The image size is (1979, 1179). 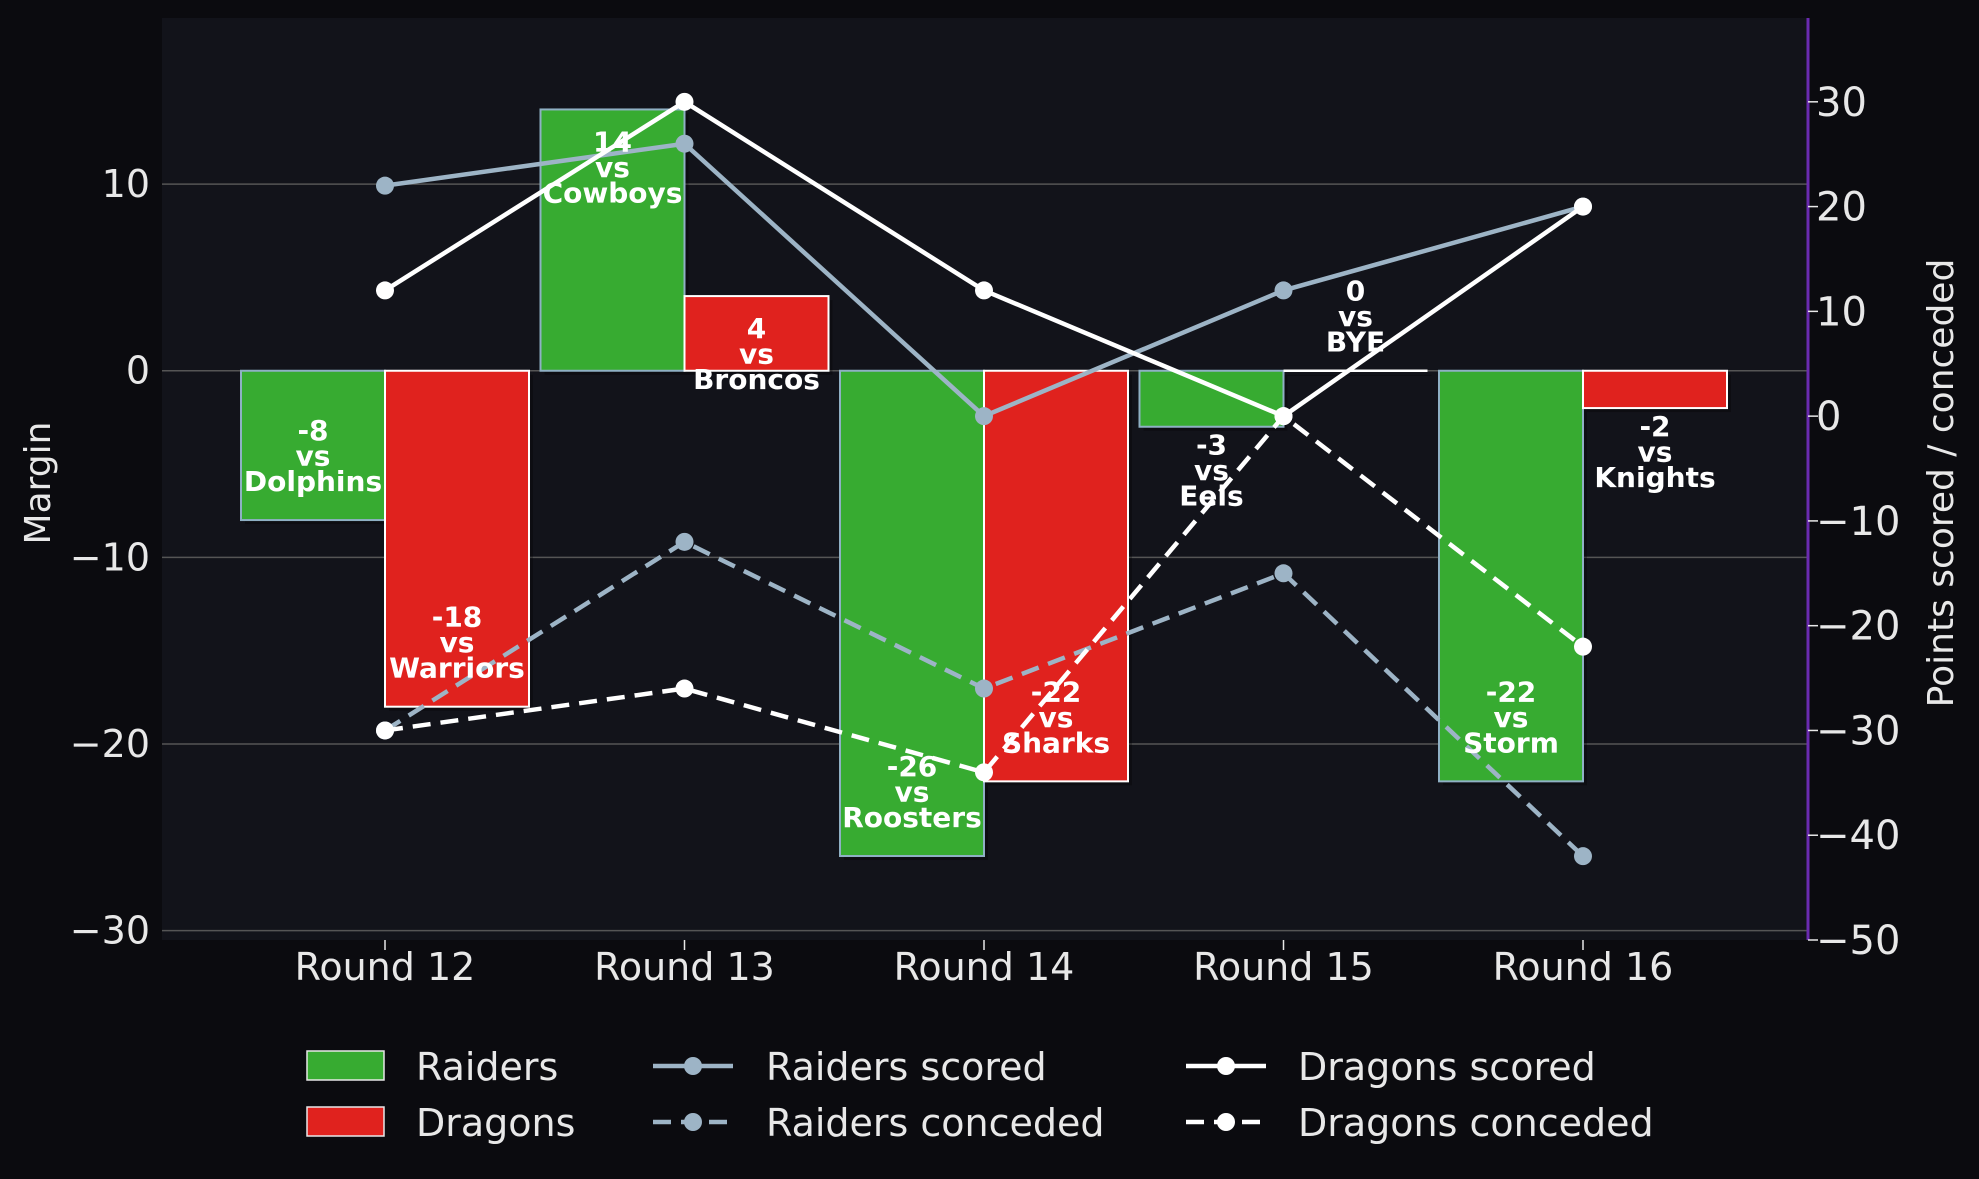 What do you see at coordinates (1056, 742) in the screenshot?
I see `bar-label-line: Sharks` at bounding box center [1056, 742].